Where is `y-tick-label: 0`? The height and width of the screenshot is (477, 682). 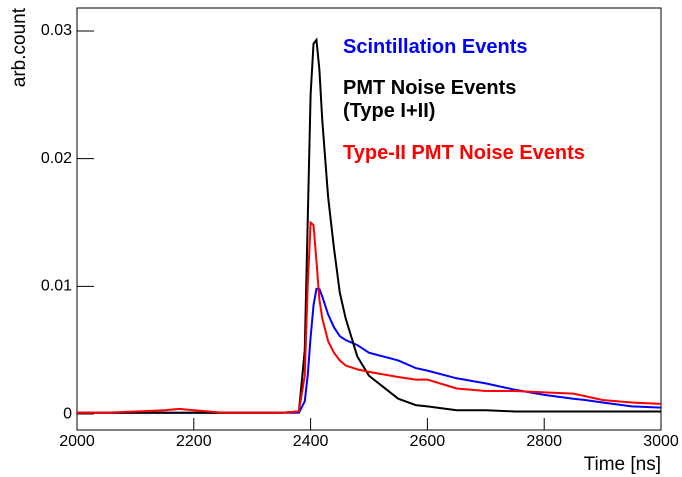 y-tick-label: 0 is located at coordinates (67, 413).